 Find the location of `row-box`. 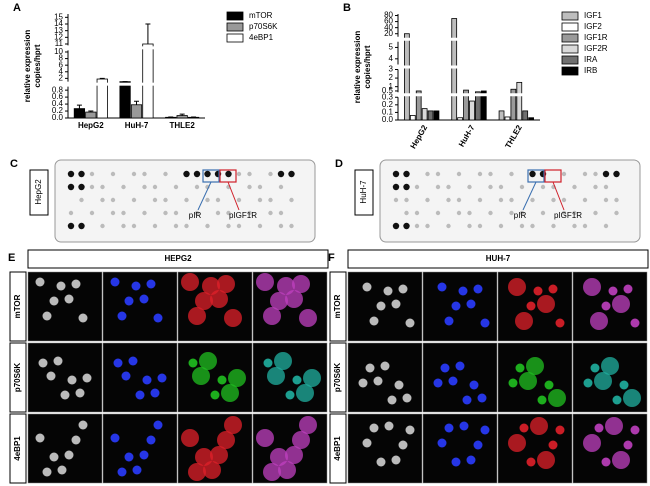

row-box is located at coordinates (338, 377).